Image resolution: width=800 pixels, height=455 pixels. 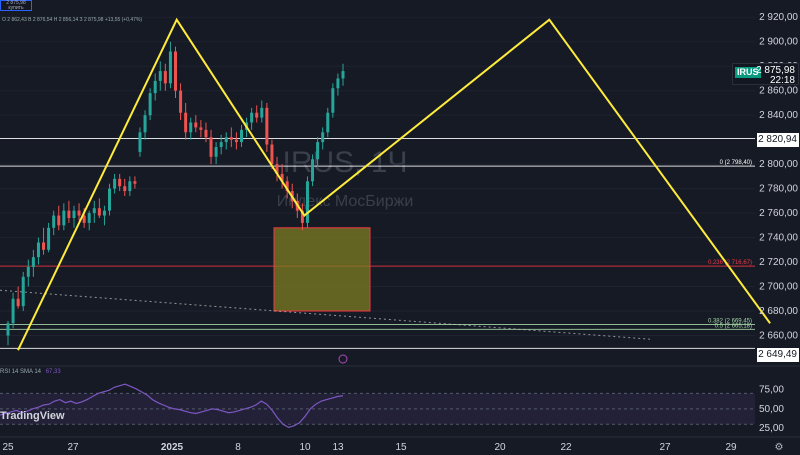 I want to click on rsi-tick-label: 75,00, so click(x=771, y=390).